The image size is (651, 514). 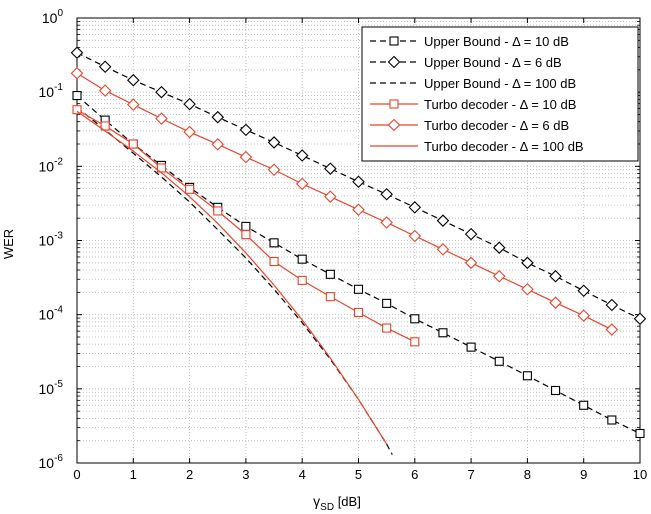 I want to click on y-tick-label-exponent: -5, so click(x=58, y=384).